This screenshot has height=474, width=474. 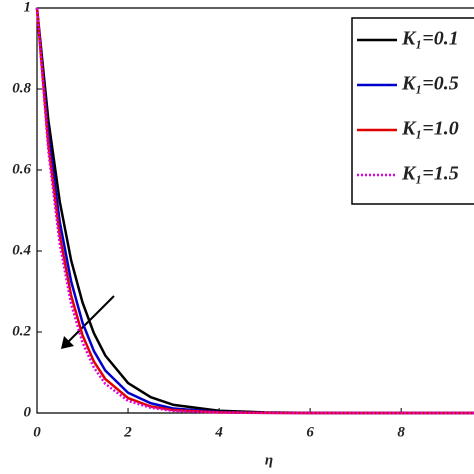 I want to click on y-tick-label: 0, so click(x=28, y=412).